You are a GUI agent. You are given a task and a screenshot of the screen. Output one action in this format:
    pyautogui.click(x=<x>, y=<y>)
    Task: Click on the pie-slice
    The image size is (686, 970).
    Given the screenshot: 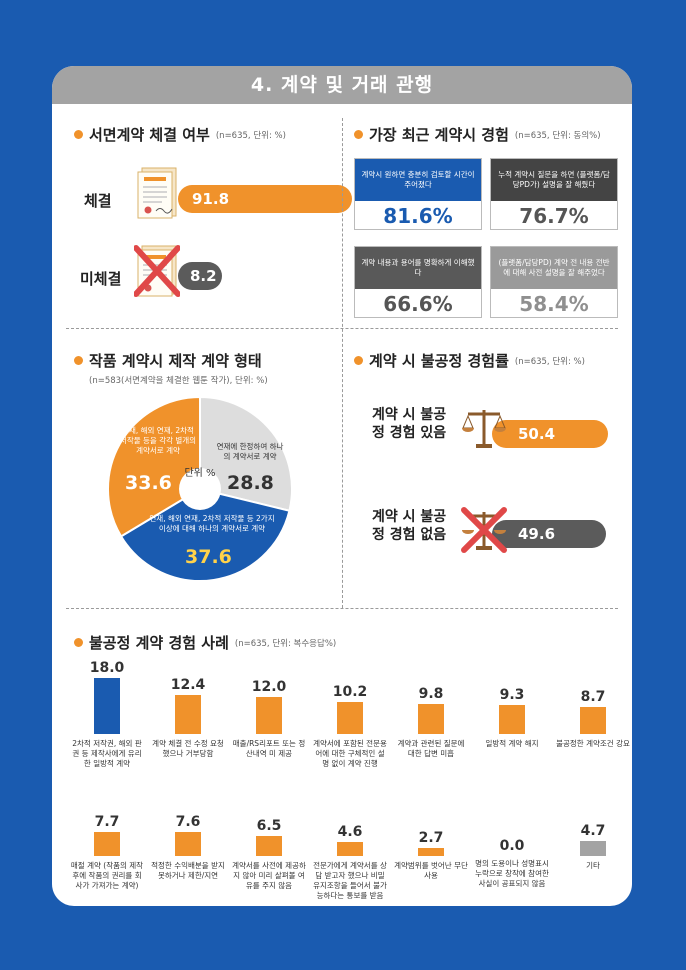 What is the action you would take?
    pyautogui.click(x=154, y=466)
    